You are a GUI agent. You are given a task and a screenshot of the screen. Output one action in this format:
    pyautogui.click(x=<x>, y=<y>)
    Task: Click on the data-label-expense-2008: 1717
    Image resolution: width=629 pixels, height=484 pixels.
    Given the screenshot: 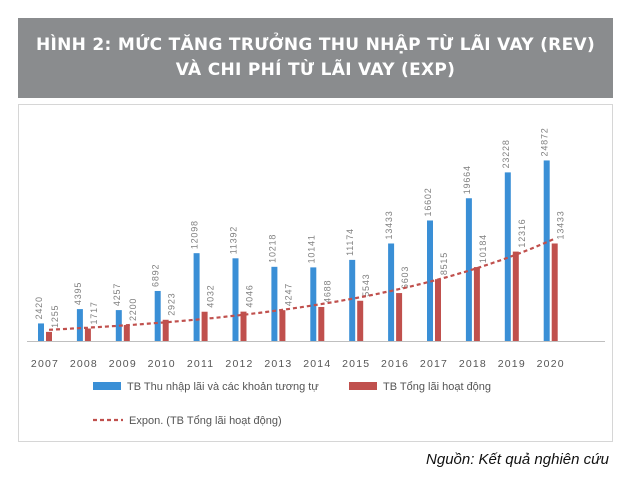 What is the action you would take?
    pyautogui.click(x=94, y=312)
    